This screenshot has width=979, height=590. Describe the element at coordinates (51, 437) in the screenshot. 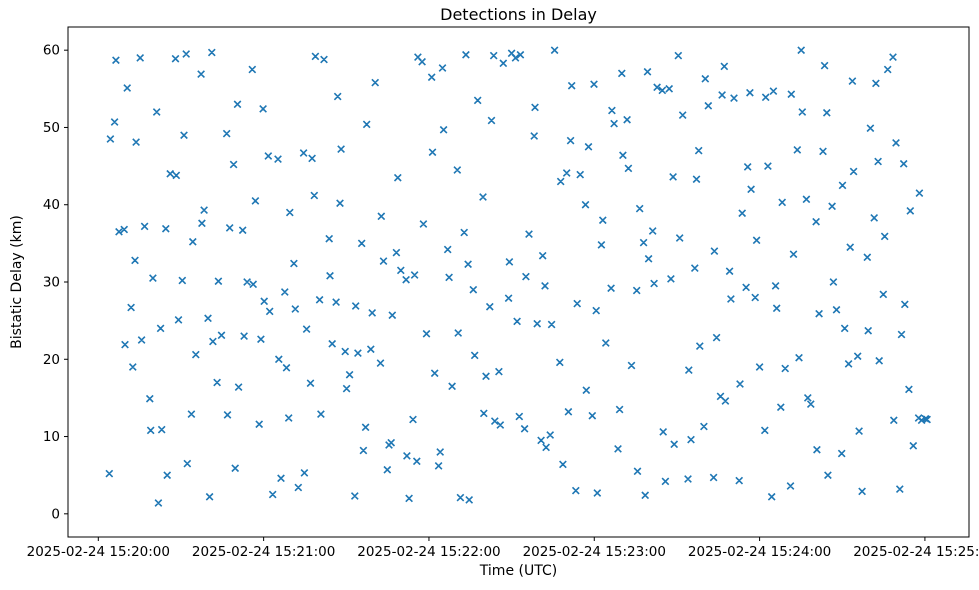

I see `y-tick-label: 10` at that location.